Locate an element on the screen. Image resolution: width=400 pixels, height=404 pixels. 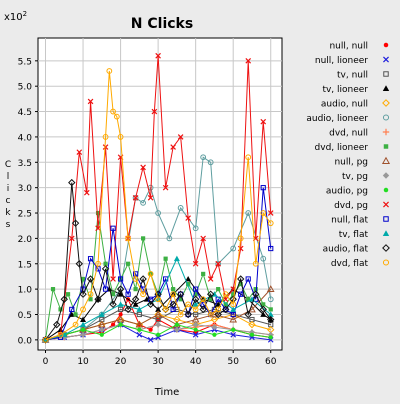
y-multiplier: x102 is located at coordinates (15, 16).